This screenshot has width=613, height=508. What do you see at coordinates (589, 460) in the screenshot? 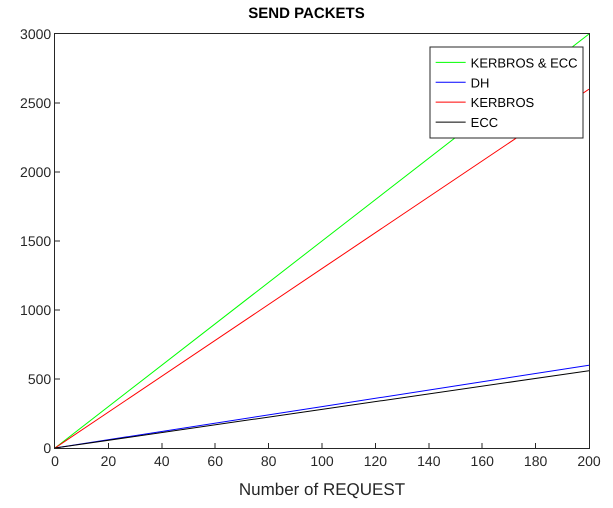
I see `x-tick-label: 200` at bounding box center [589, 460].